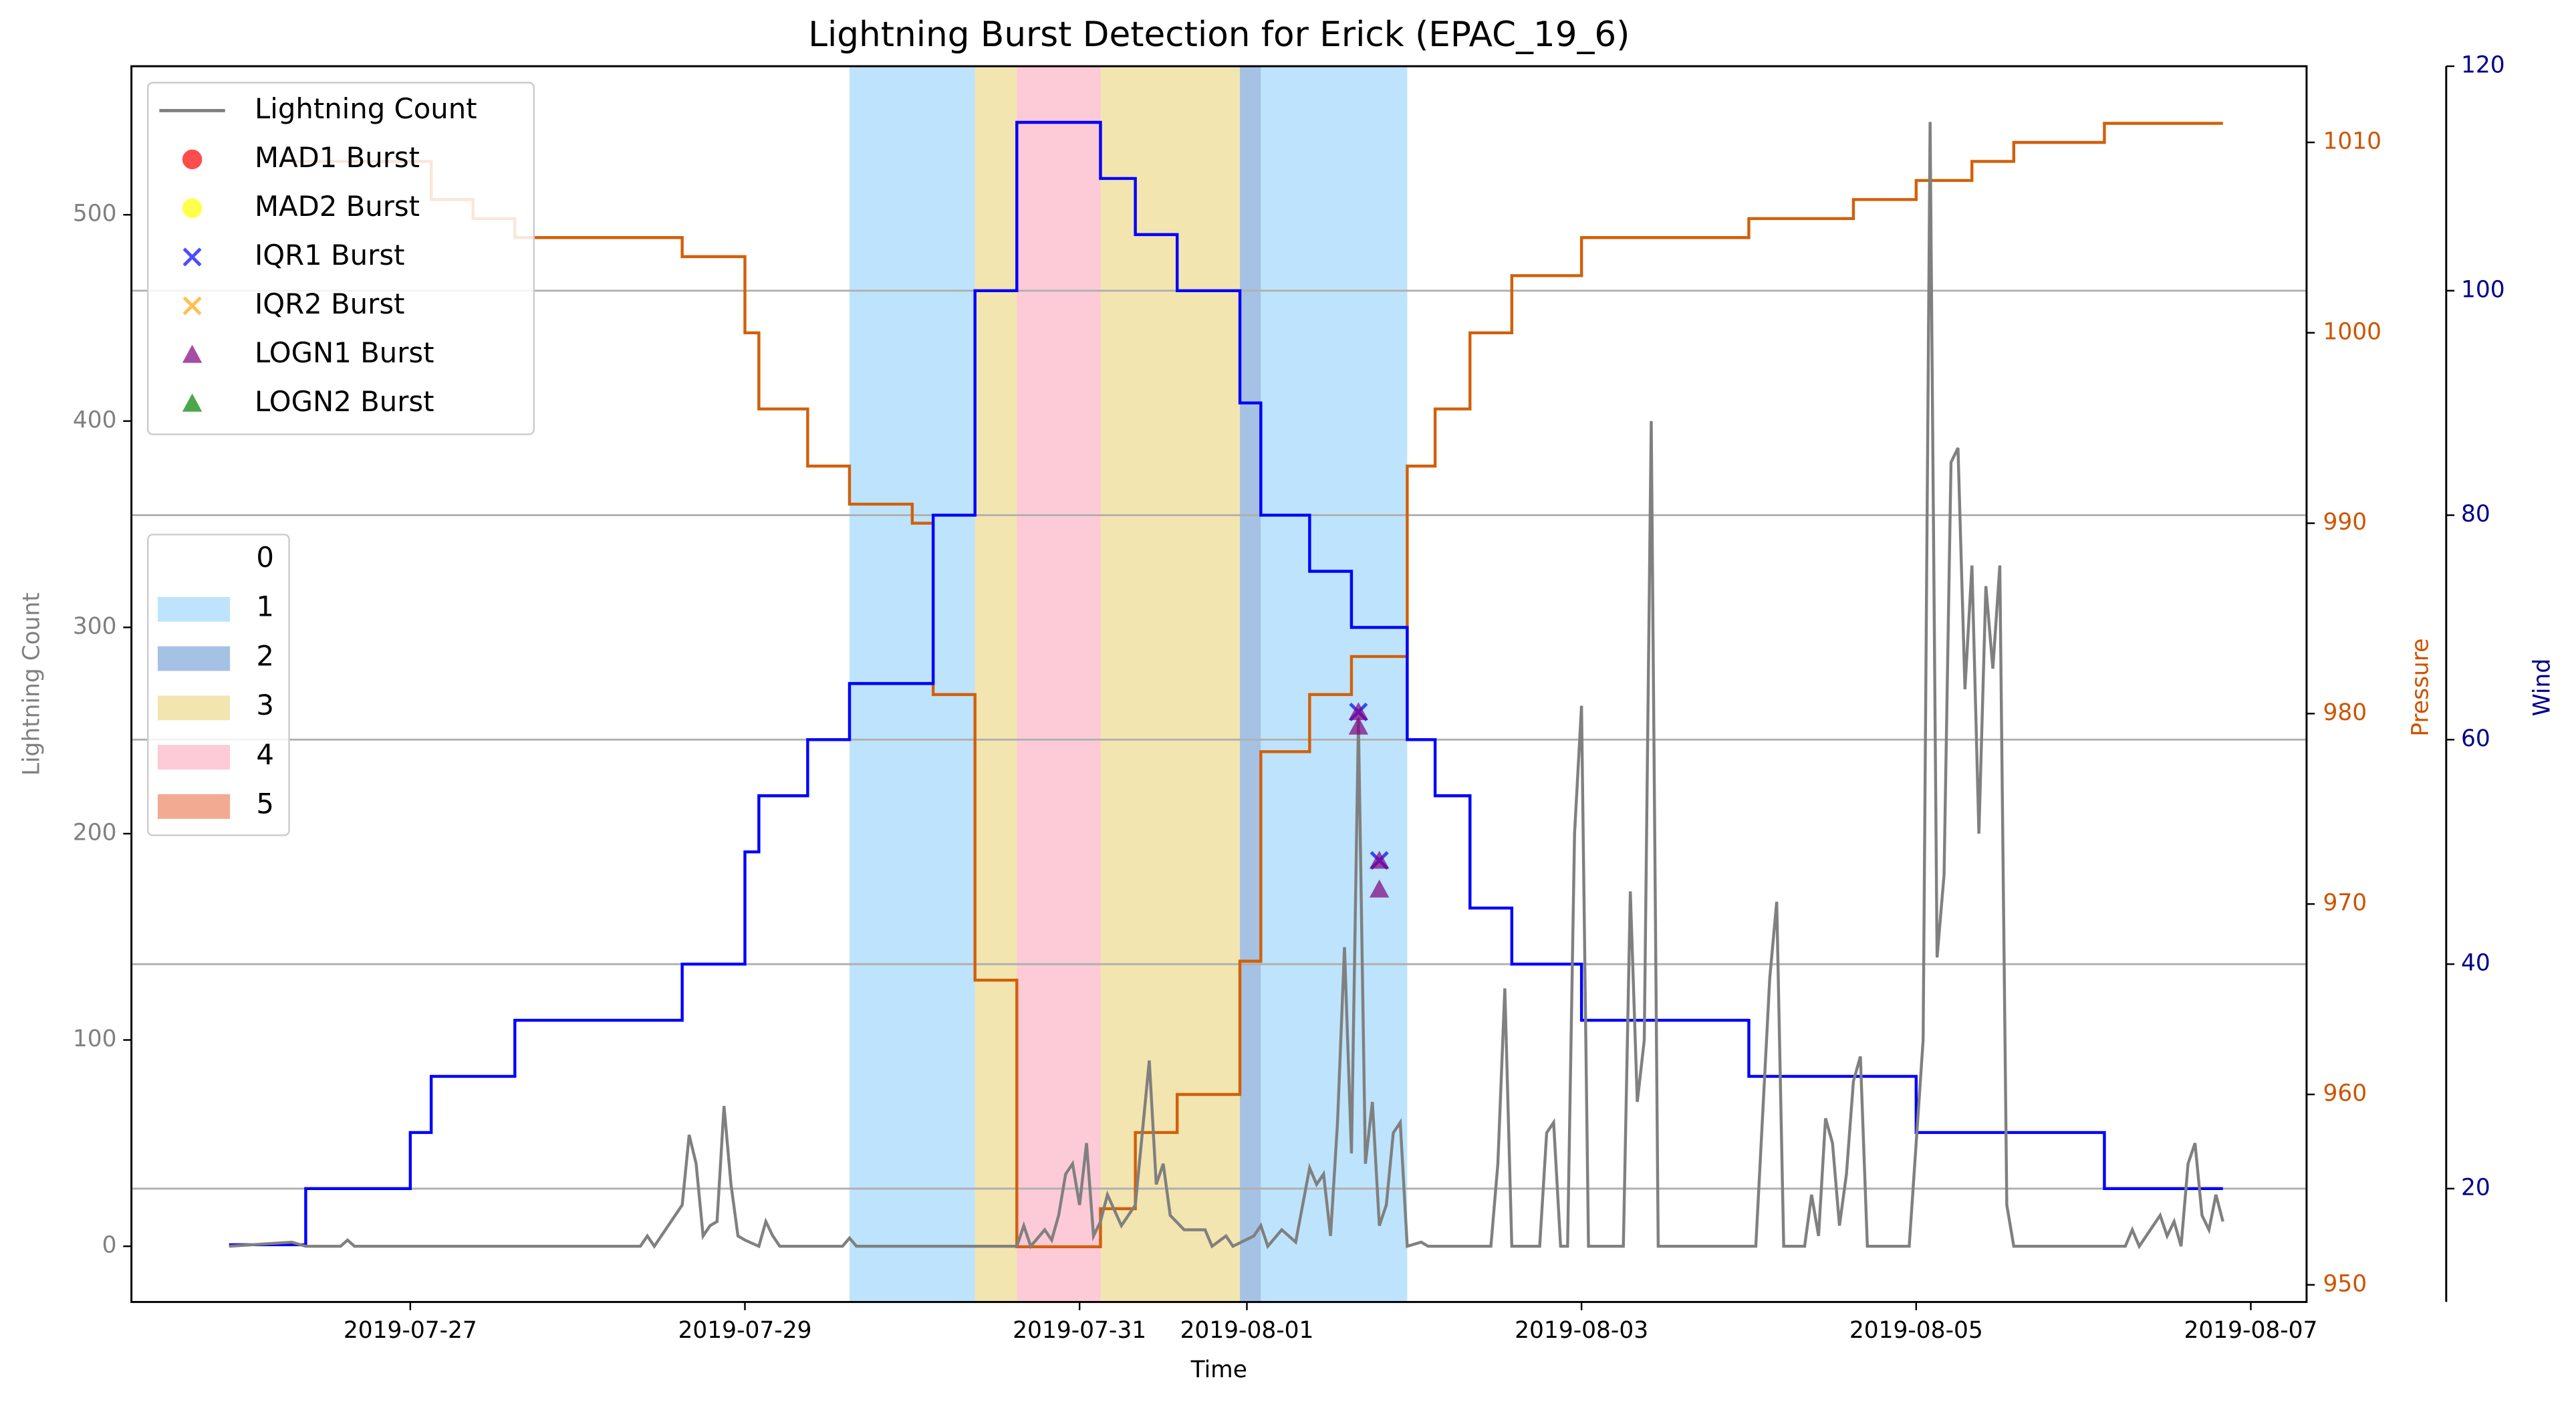 This screenshot has height=1406, width=2576. Describe the element at coordinates (95, 214) in the screenshot. I see `y-tick-label: 500` at that location.